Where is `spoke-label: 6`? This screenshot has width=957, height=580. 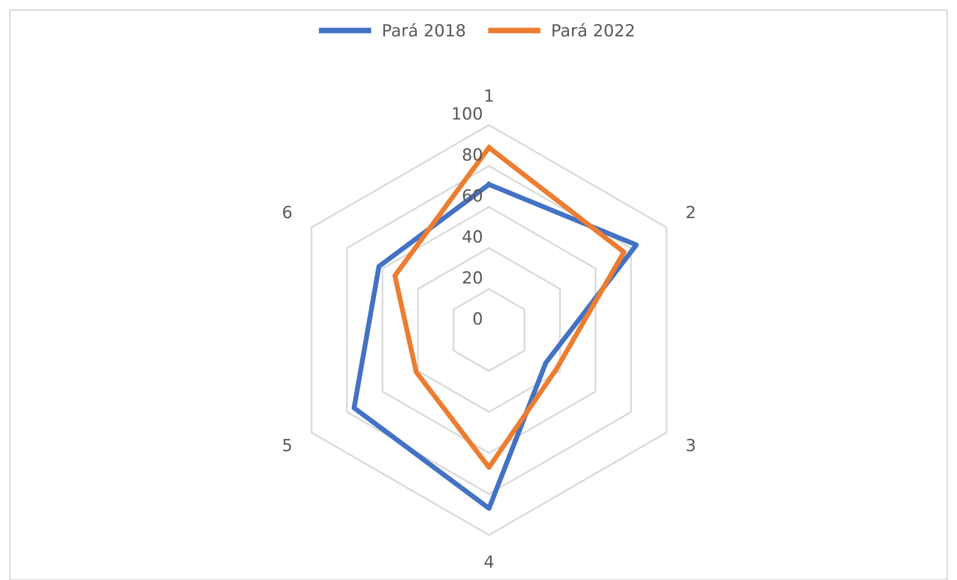 spoke-label: 6 is located at coordinates (287, 212).